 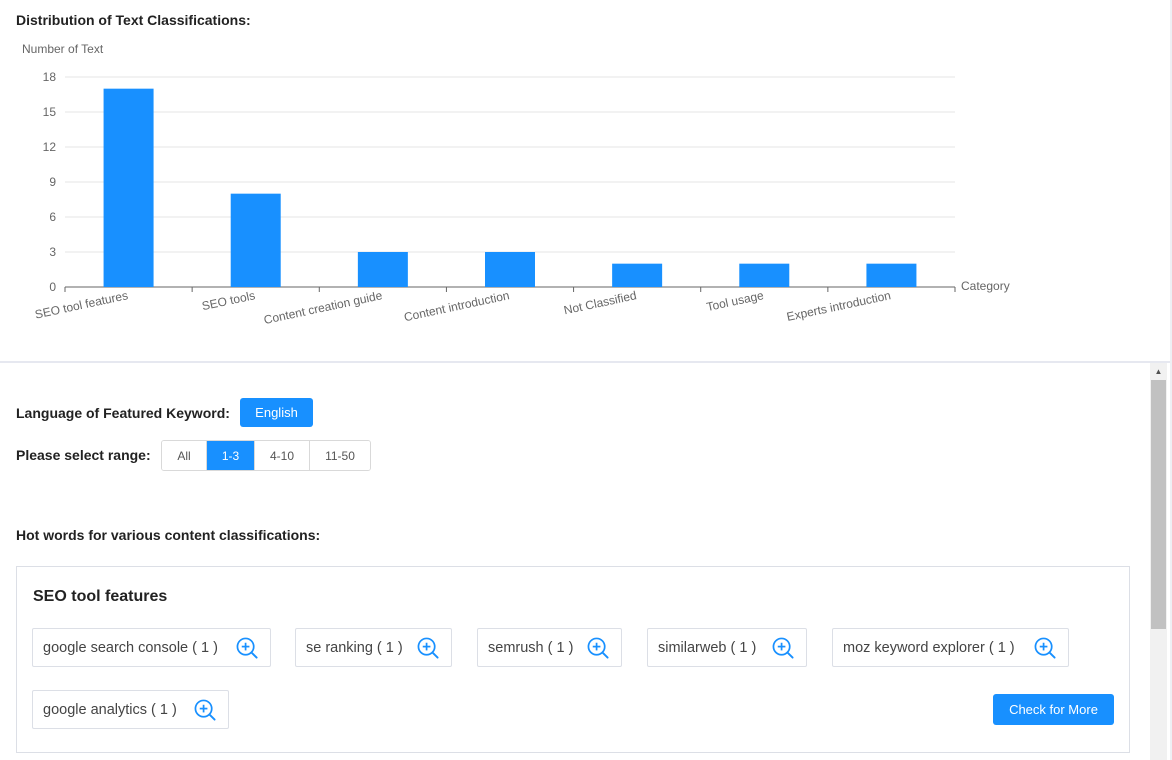 What do you see at coordinates (339, 455) in the screenshot?
I see `range-option-11-50: 11-50` at bounding box center [339, 455].